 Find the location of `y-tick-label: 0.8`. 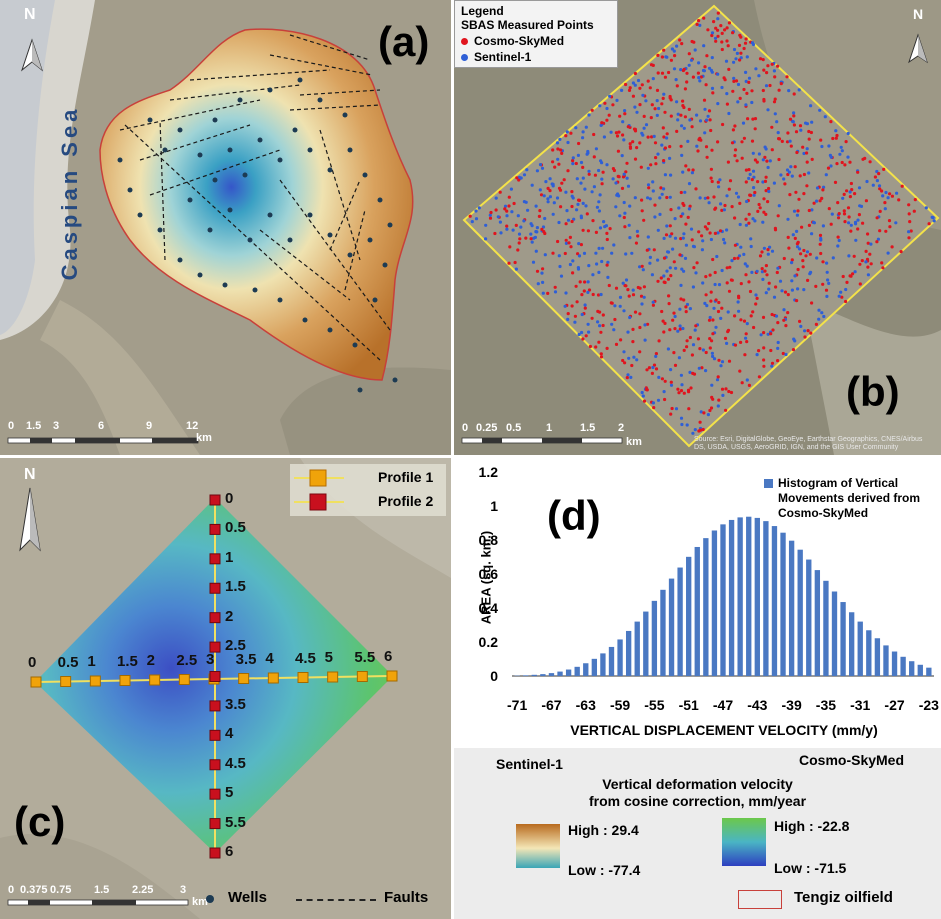

y-tick-label: 0.8 is located at coordinates (489, 540).